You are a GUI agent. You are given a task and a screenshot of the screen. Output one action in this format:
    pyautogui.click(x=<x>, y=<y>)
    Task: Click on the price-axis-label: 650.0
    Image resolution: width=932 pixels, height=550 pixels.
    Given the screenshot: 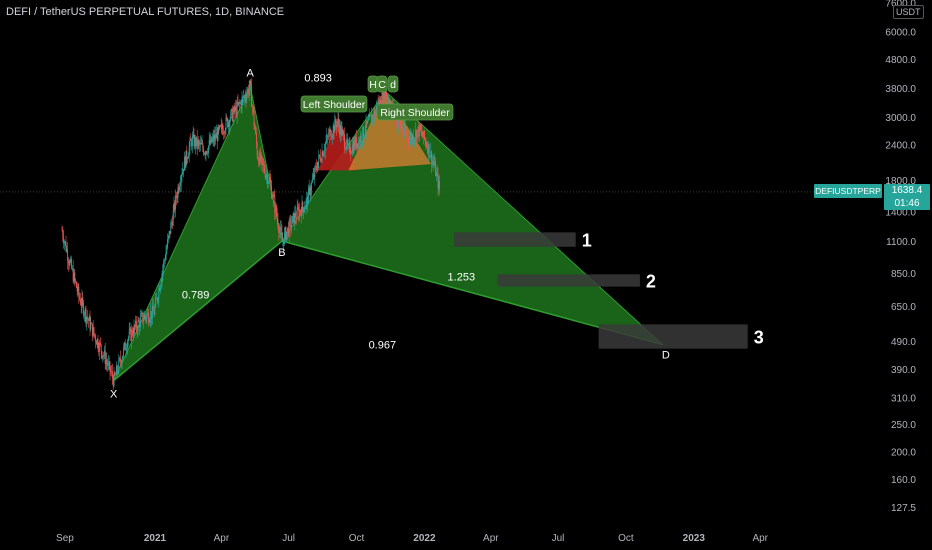 What is the action you would take?
    pyautogui.click(x=903, y=307)
    